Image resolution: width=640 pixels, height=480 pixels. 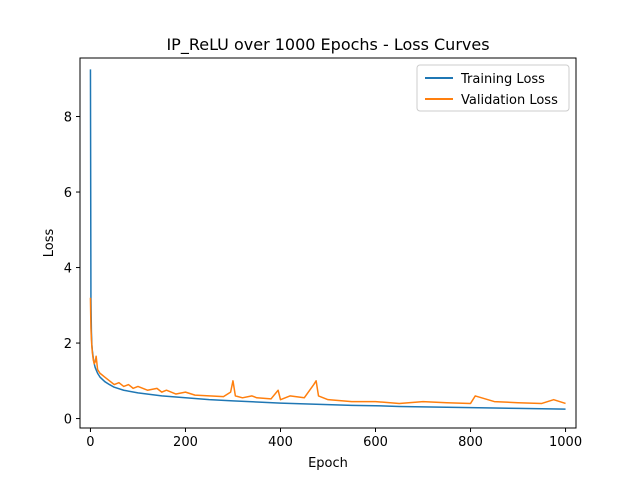 What do you see at coordinates (68, 118) in the screenshot?
I see `y-tick-label: 8` at bounding box center [68, 118].